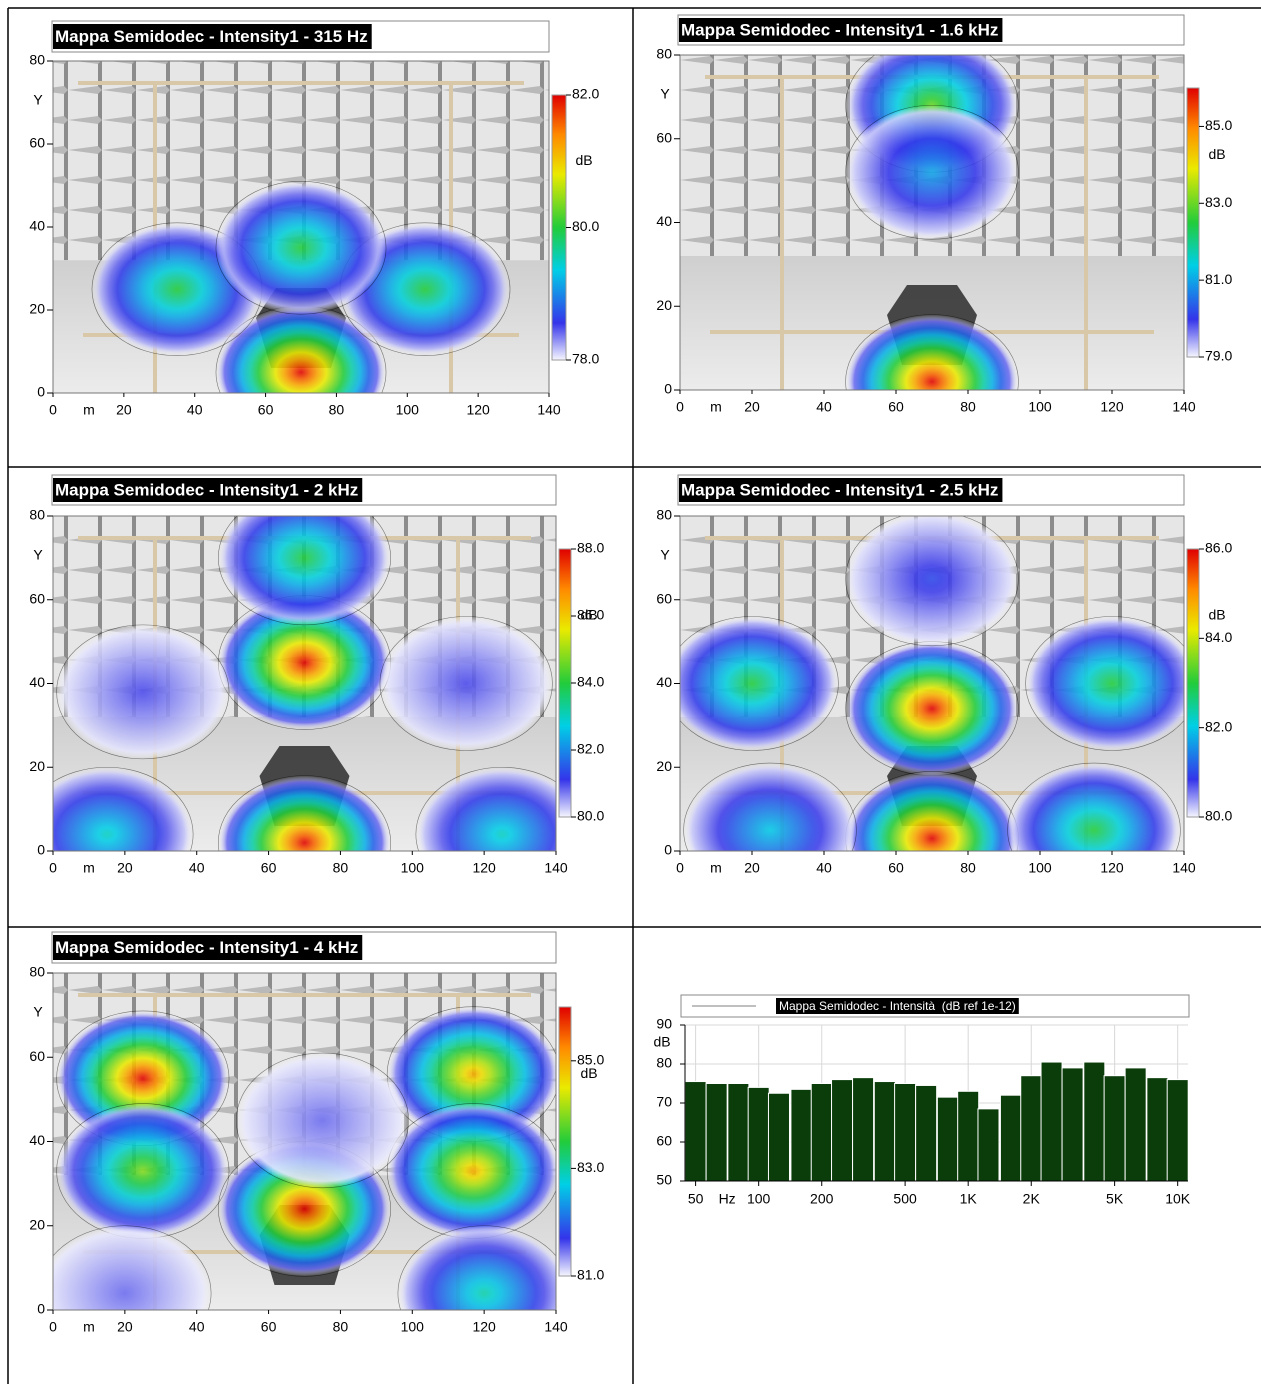  Describe the element at coordinates (1032, 1199) in the screenshot. I see `x-tick-label: 2K` at that location.